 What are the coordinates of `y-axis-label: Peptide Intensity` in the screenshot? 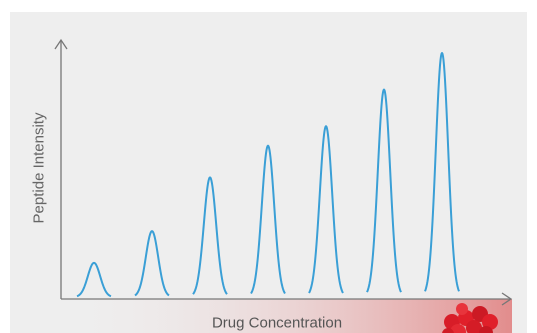 It's located at (39, 168).